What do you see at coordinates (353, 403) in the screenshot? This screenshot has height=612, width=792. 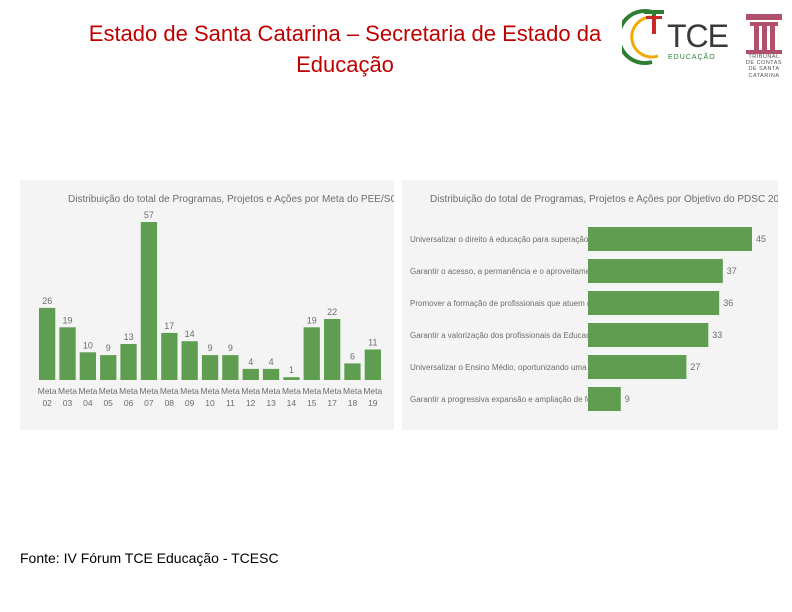 I see `x-tick-label: 18` at bounding box center [353, 403].